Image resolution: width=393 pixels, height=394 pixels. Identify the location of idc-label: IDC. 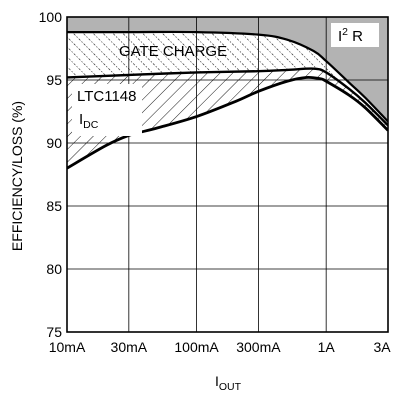
(89, 121).